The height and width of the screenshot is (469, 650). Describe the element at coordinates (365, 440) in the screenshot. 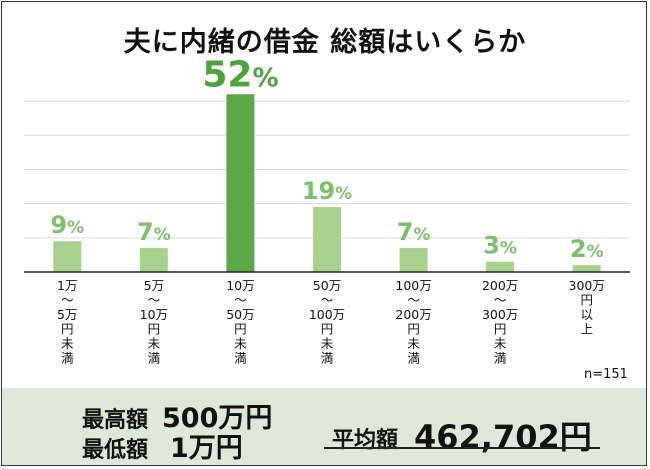

I see `average-label: 平均額` at that location.